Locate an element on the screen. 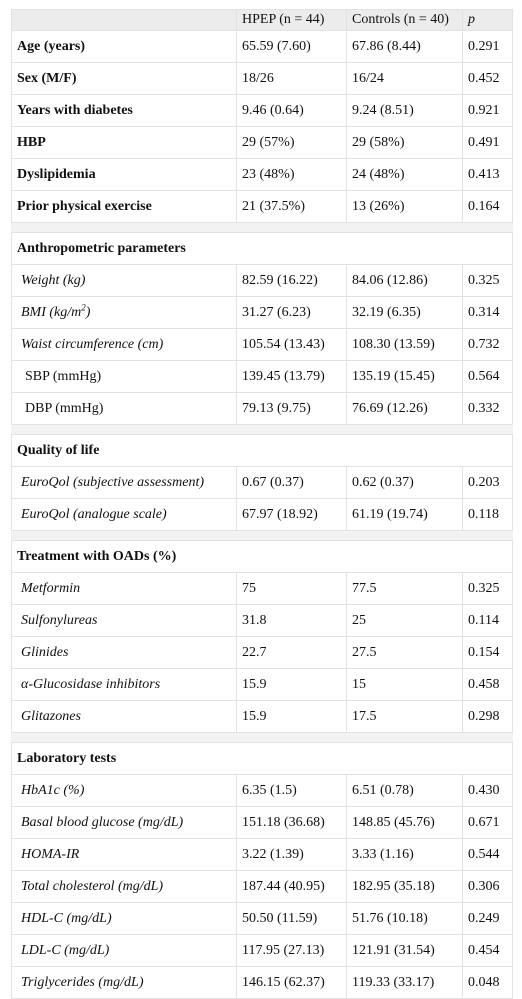 The image size is (522, 999). hpep-value: 67.97 (18.92) is located at coordinates (291, 514).